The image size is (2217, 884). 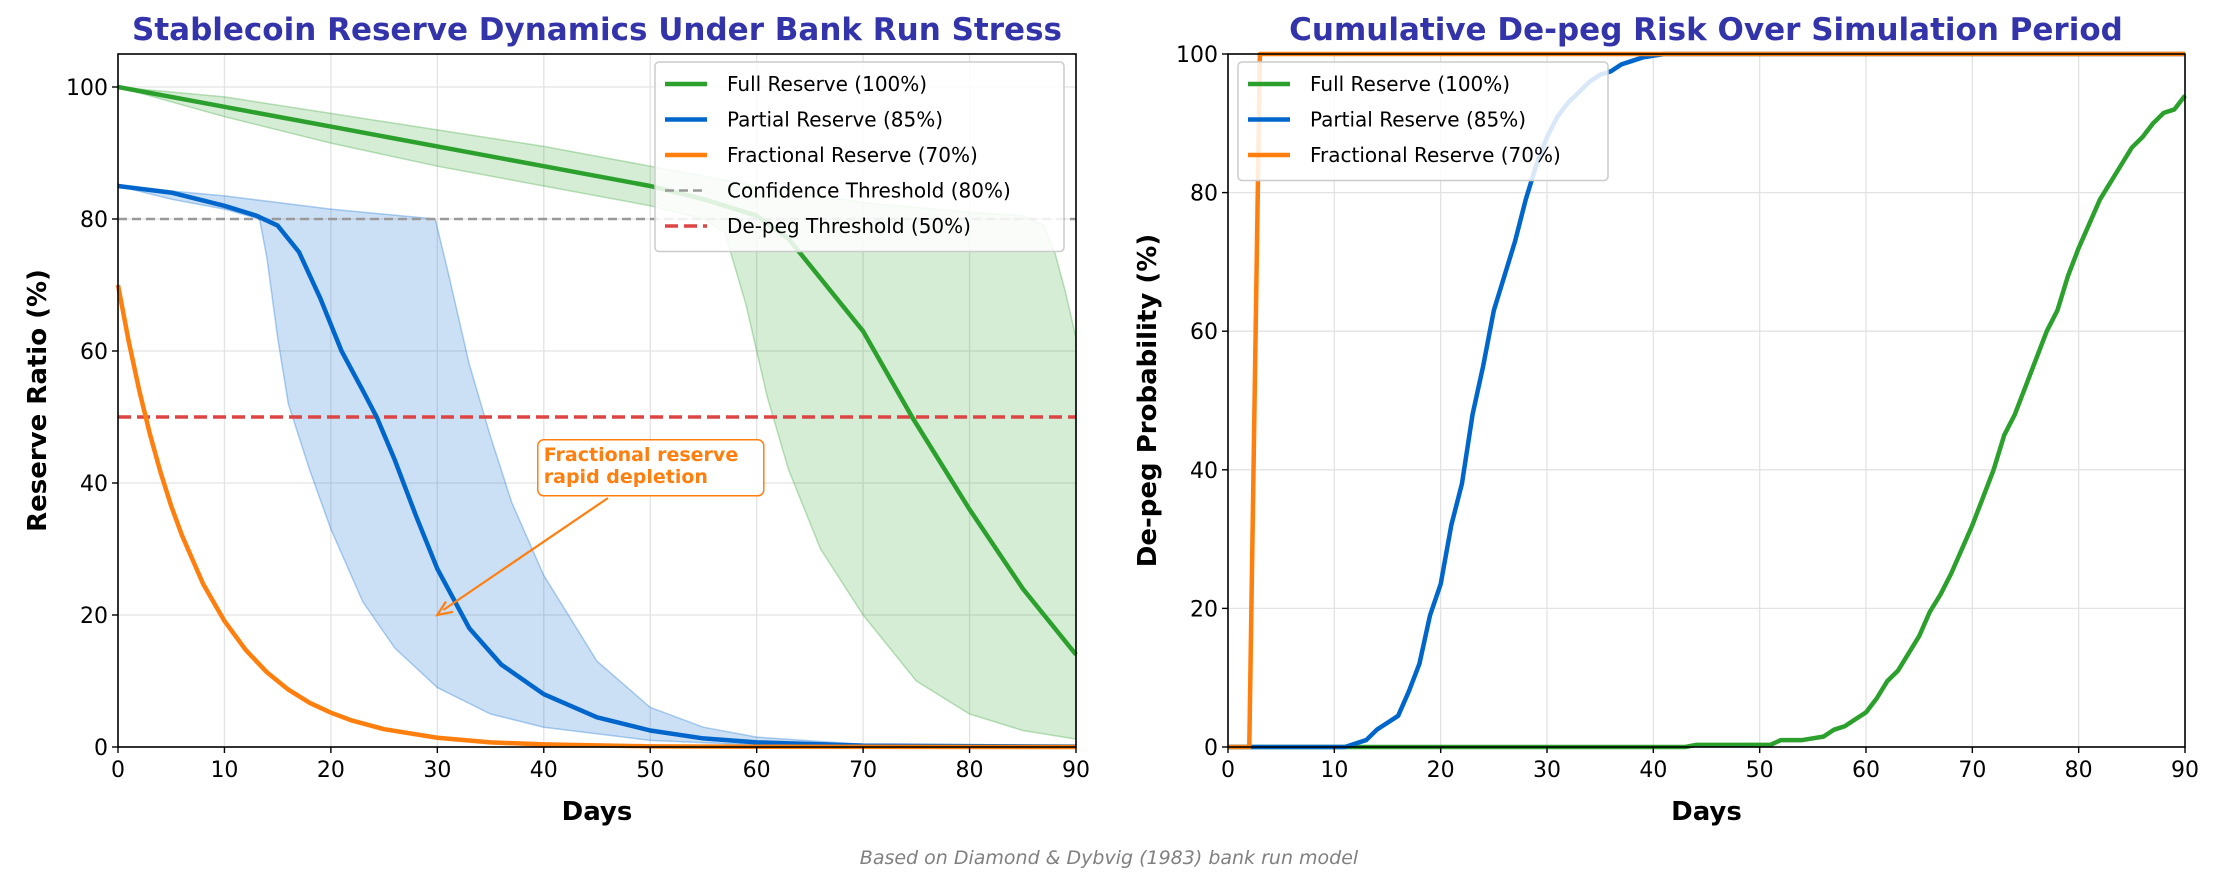 I want to click on legend-label-4: De-peg Threshold (50%), so click(x=849, y=226).